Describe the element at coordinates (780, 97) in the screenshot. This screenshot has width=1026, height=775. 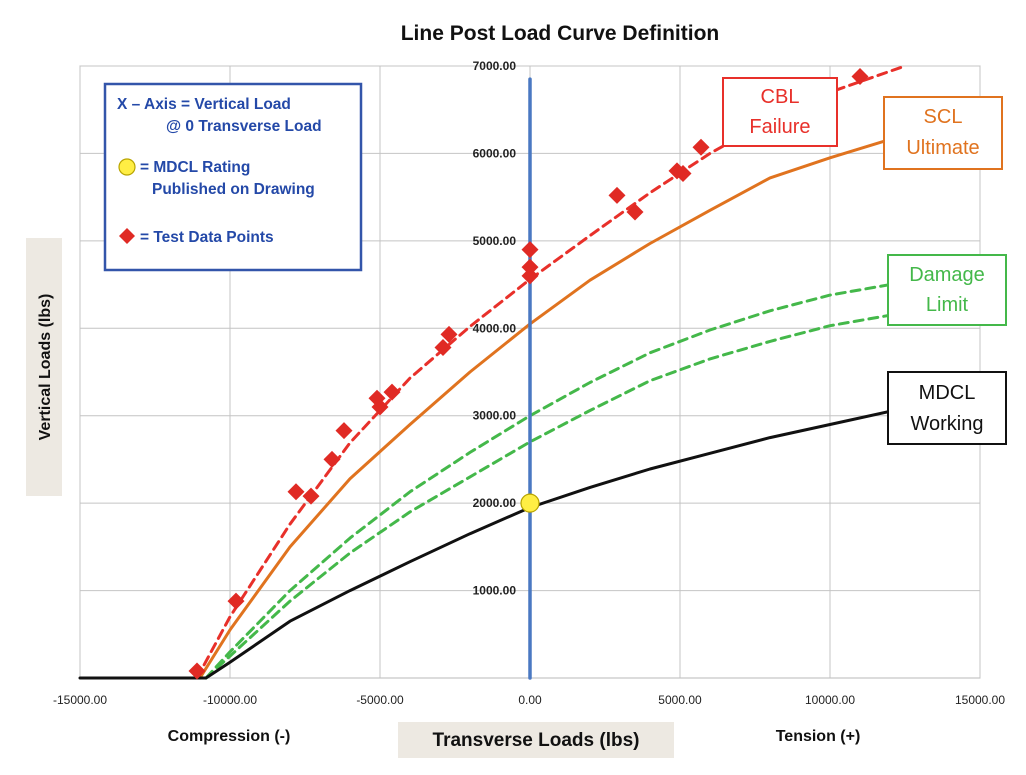
I see `cbl-failure-label-line1: CBL` at that location.